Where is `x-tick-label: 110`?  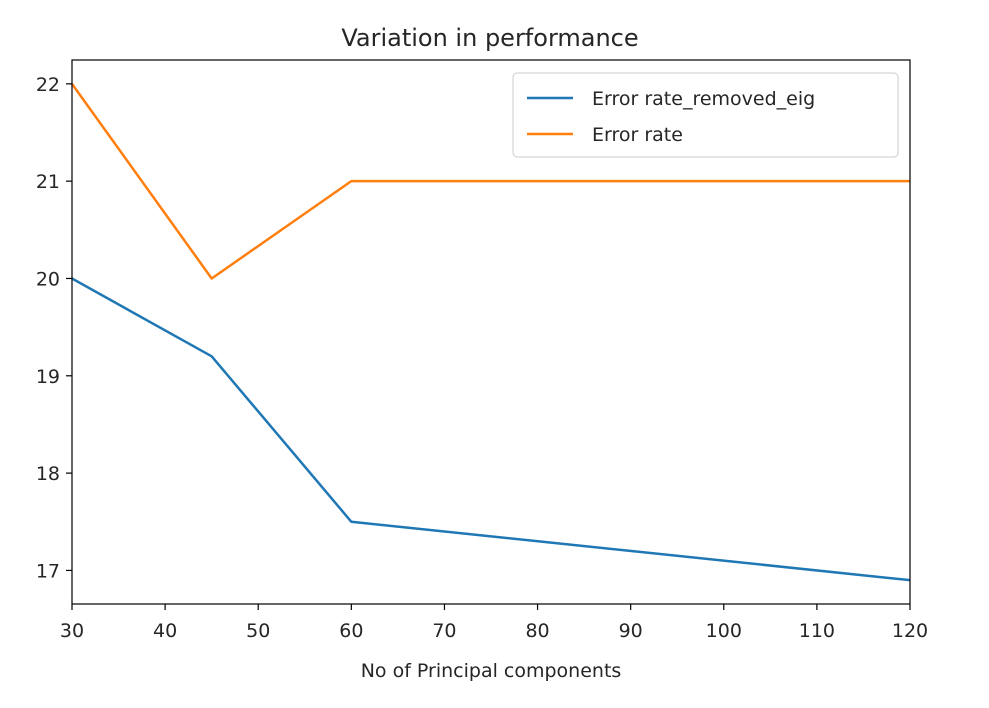 x-tick-label: 110 is located at coordinates (817, 631).